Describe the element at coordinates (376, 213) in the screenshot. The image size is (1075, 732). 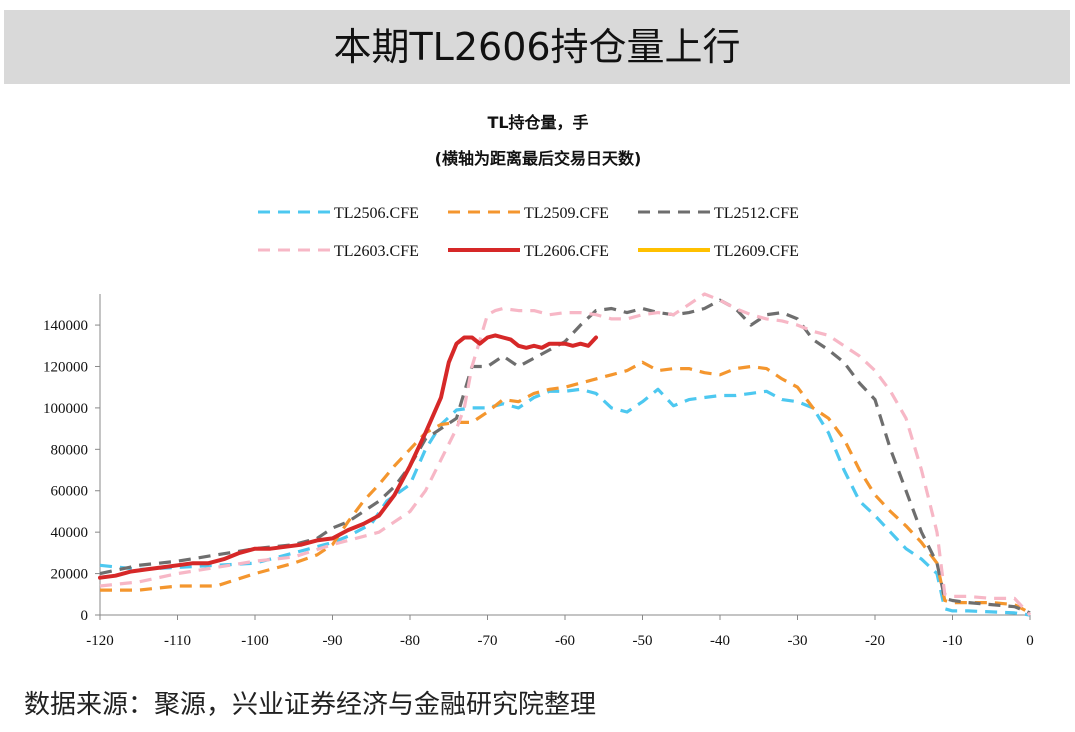
I see `legend-label: TL2506.CFE` at that location.